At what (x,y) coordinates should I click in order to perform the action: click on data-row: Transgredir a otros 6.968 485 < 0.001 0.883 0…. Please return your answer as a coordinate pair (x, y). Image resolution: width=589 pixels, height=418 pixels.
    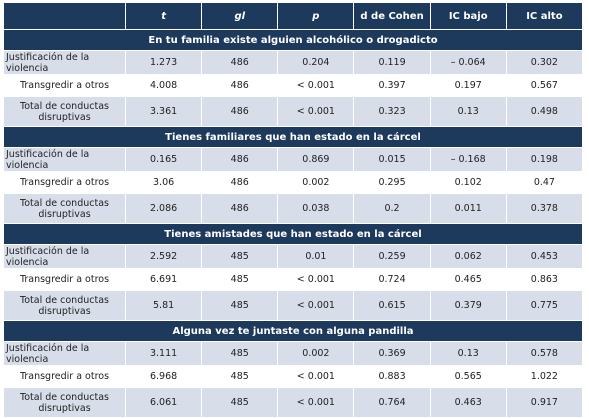
    Looking at the image, I should click on (293, 376).